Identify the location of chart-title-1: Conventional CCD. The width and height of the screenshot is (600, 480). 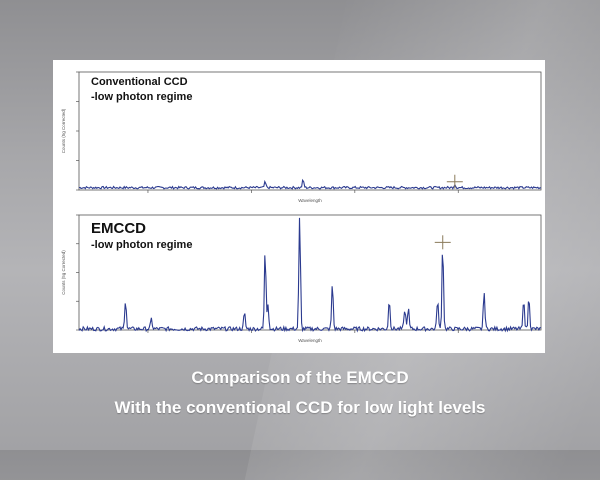
(139, 82).